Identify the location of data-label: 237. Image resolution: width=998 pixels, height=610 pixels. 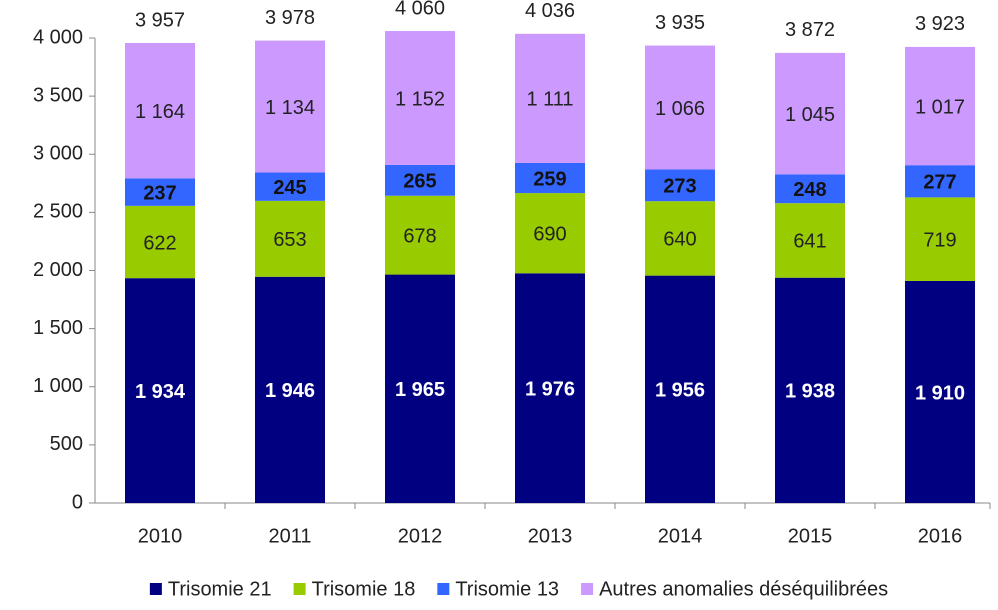
(159, 193).